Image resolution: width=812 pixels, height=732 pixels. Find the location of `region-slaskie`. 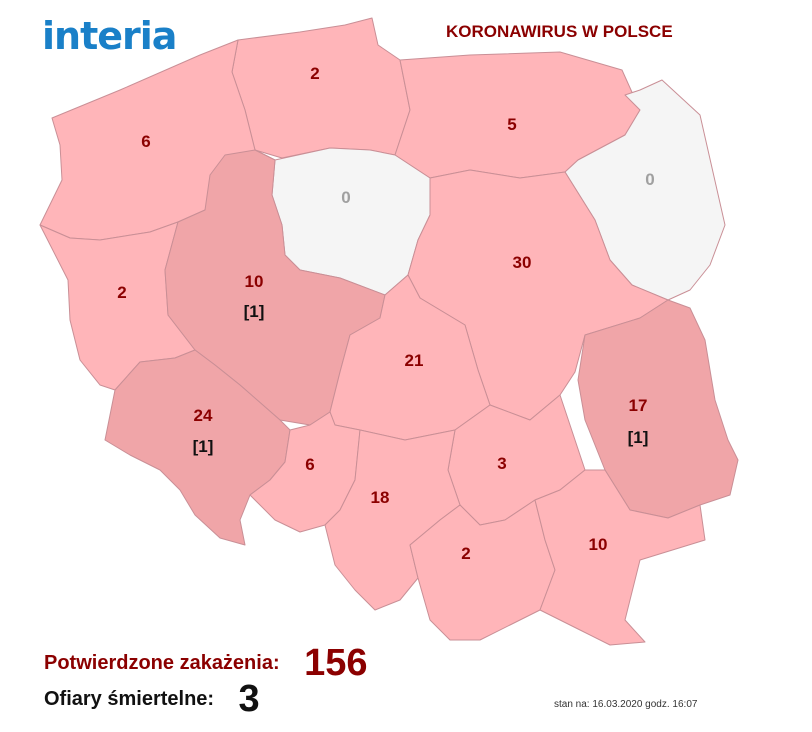

region-slaskie is located at coordinates (392, 520).